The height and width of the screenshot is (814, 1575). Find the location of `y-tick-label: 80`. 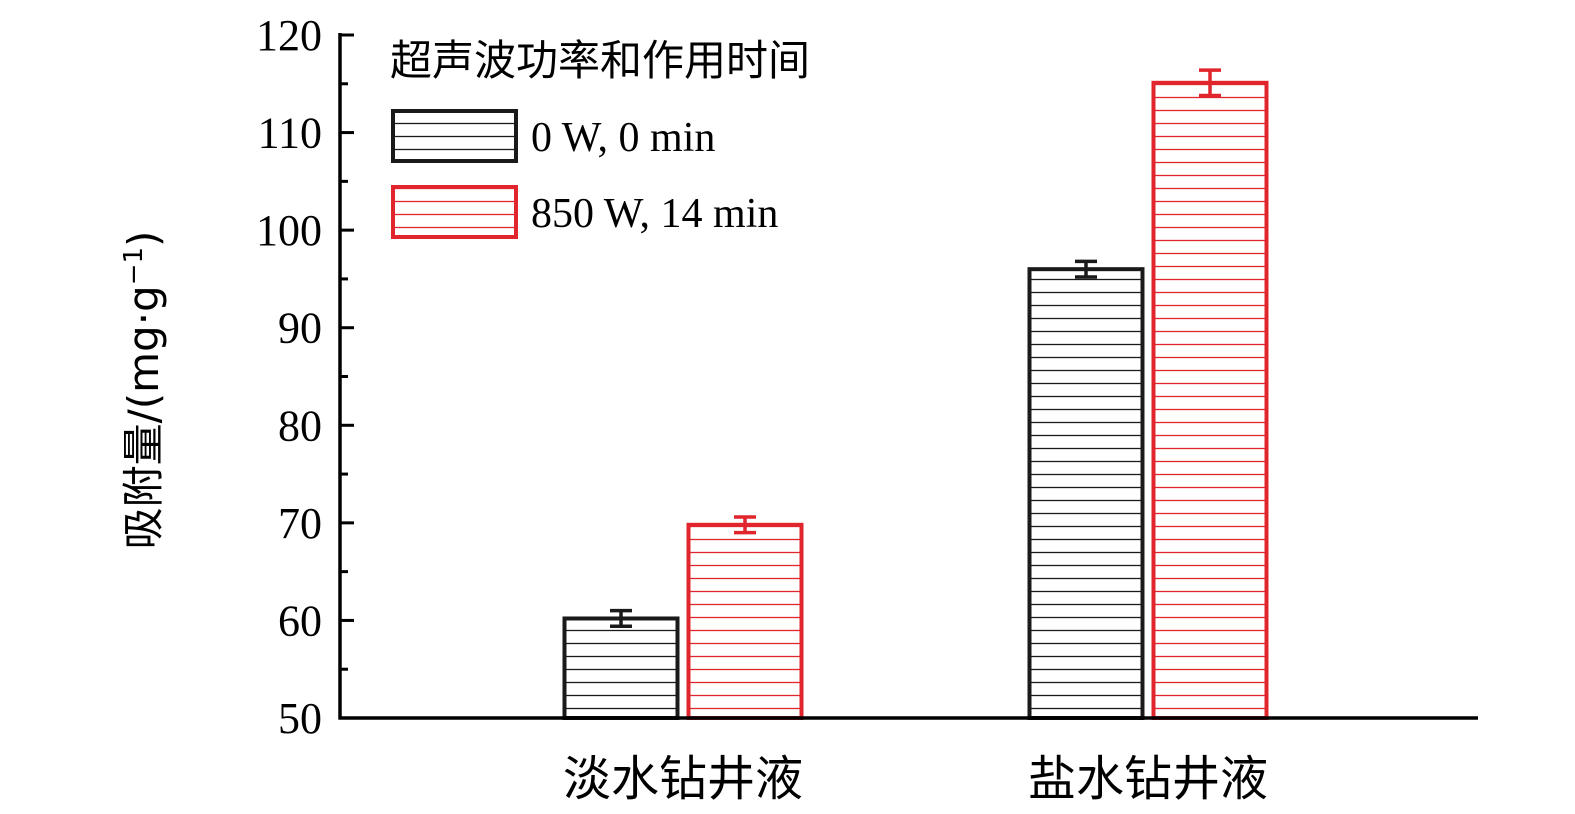

y-tick-label: 80 is located at coordinates (300, 425).